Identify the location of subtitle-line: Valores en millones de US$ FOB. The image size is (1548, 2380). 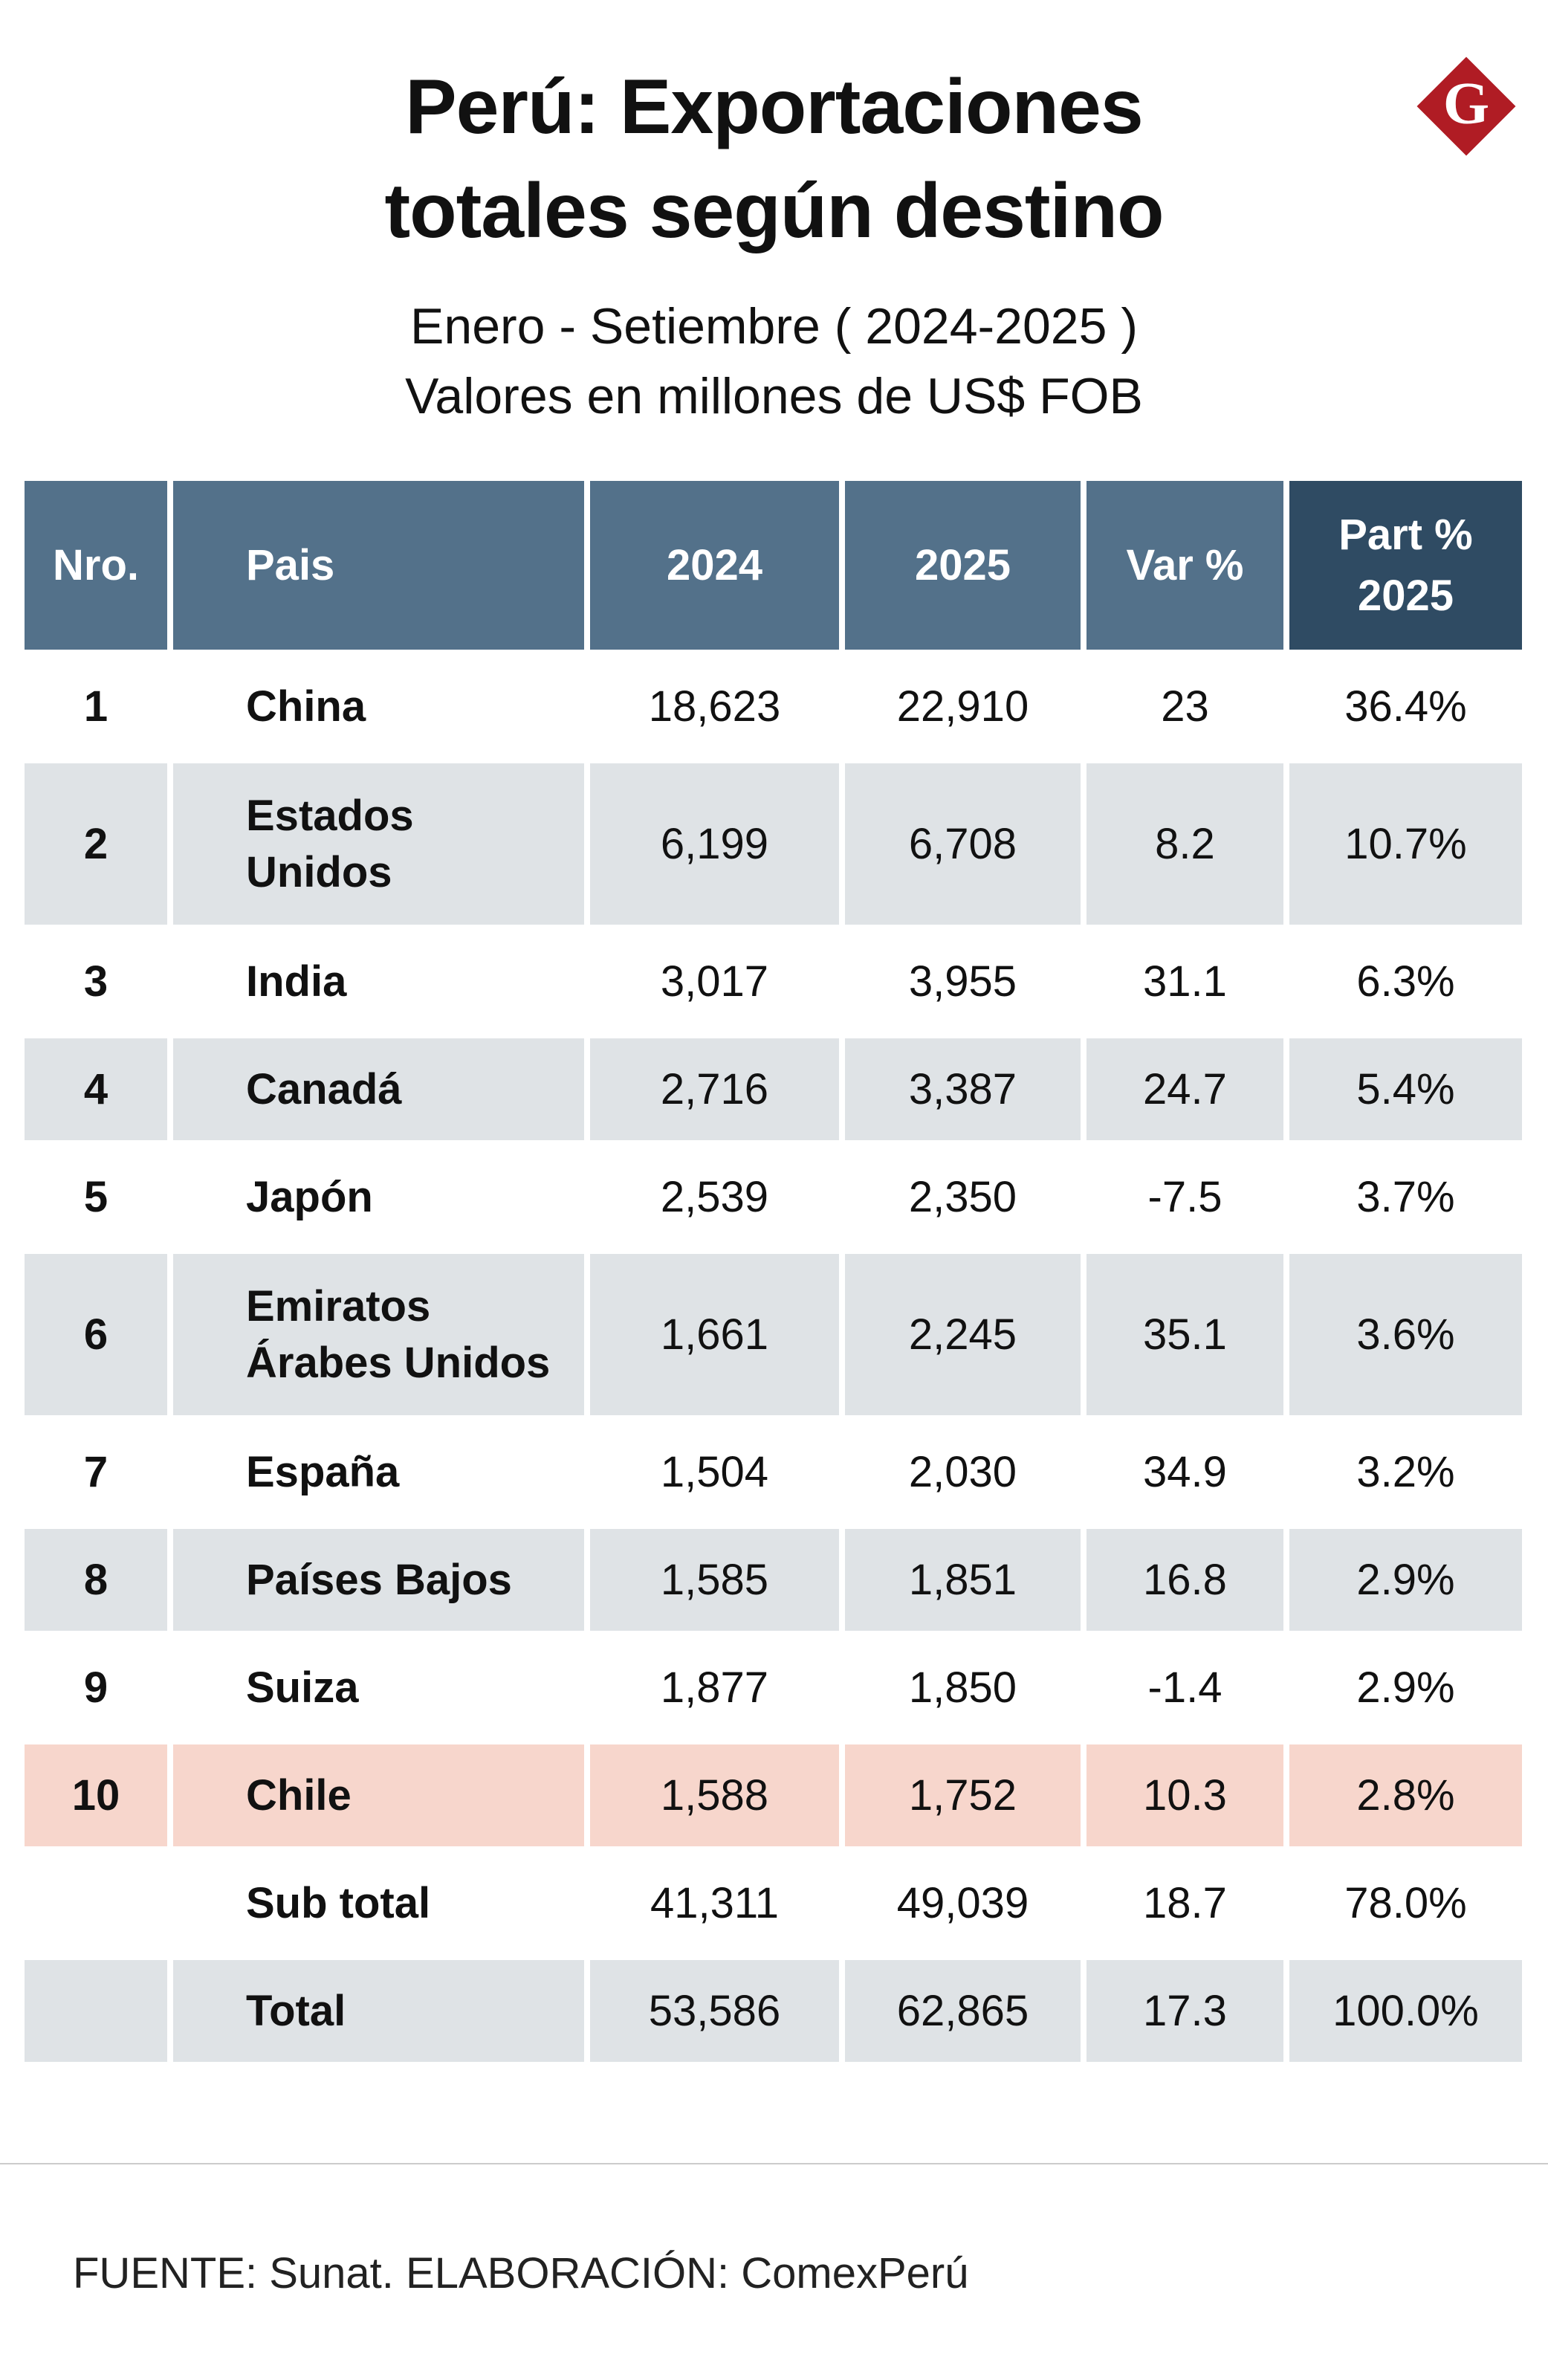
(774, 396).